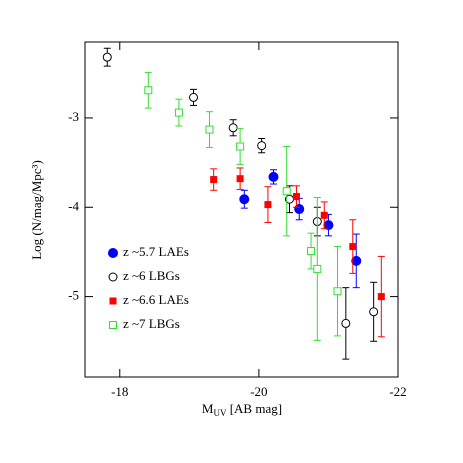 This screenshot has height=463, width=463. I want to click on y-axis-label: Log (N/mag/Mpc³), so click(36, 210).